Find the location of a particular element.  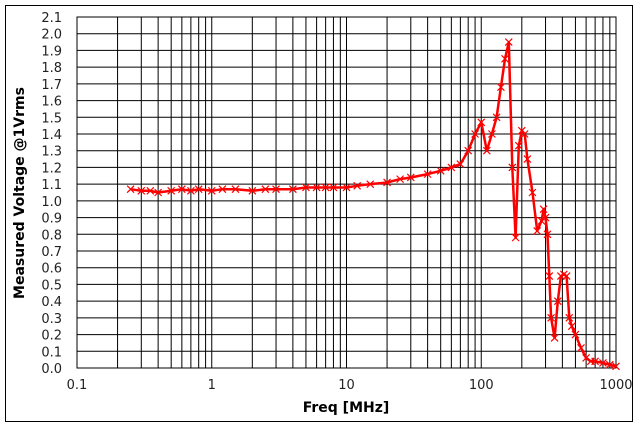

y-tick-label: 1.9 is located at coordinates (51, 51).